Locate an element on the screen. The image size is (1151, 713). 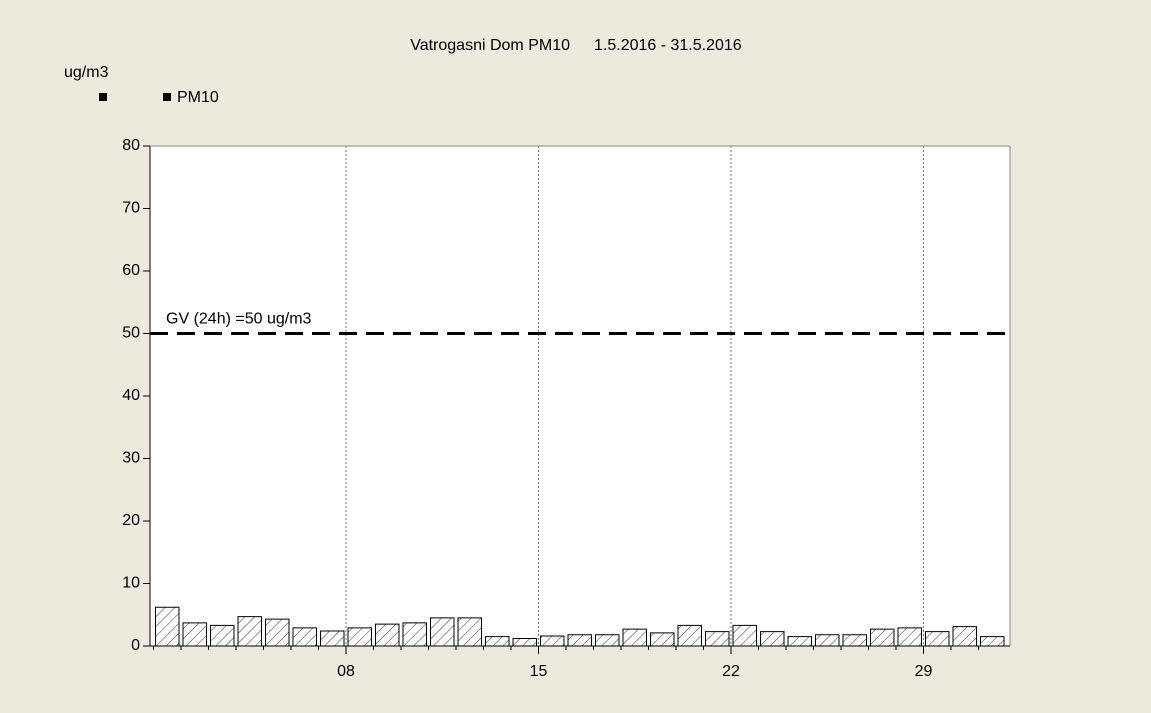
y-tick-label: 20 is located at coordinates (131, 520).